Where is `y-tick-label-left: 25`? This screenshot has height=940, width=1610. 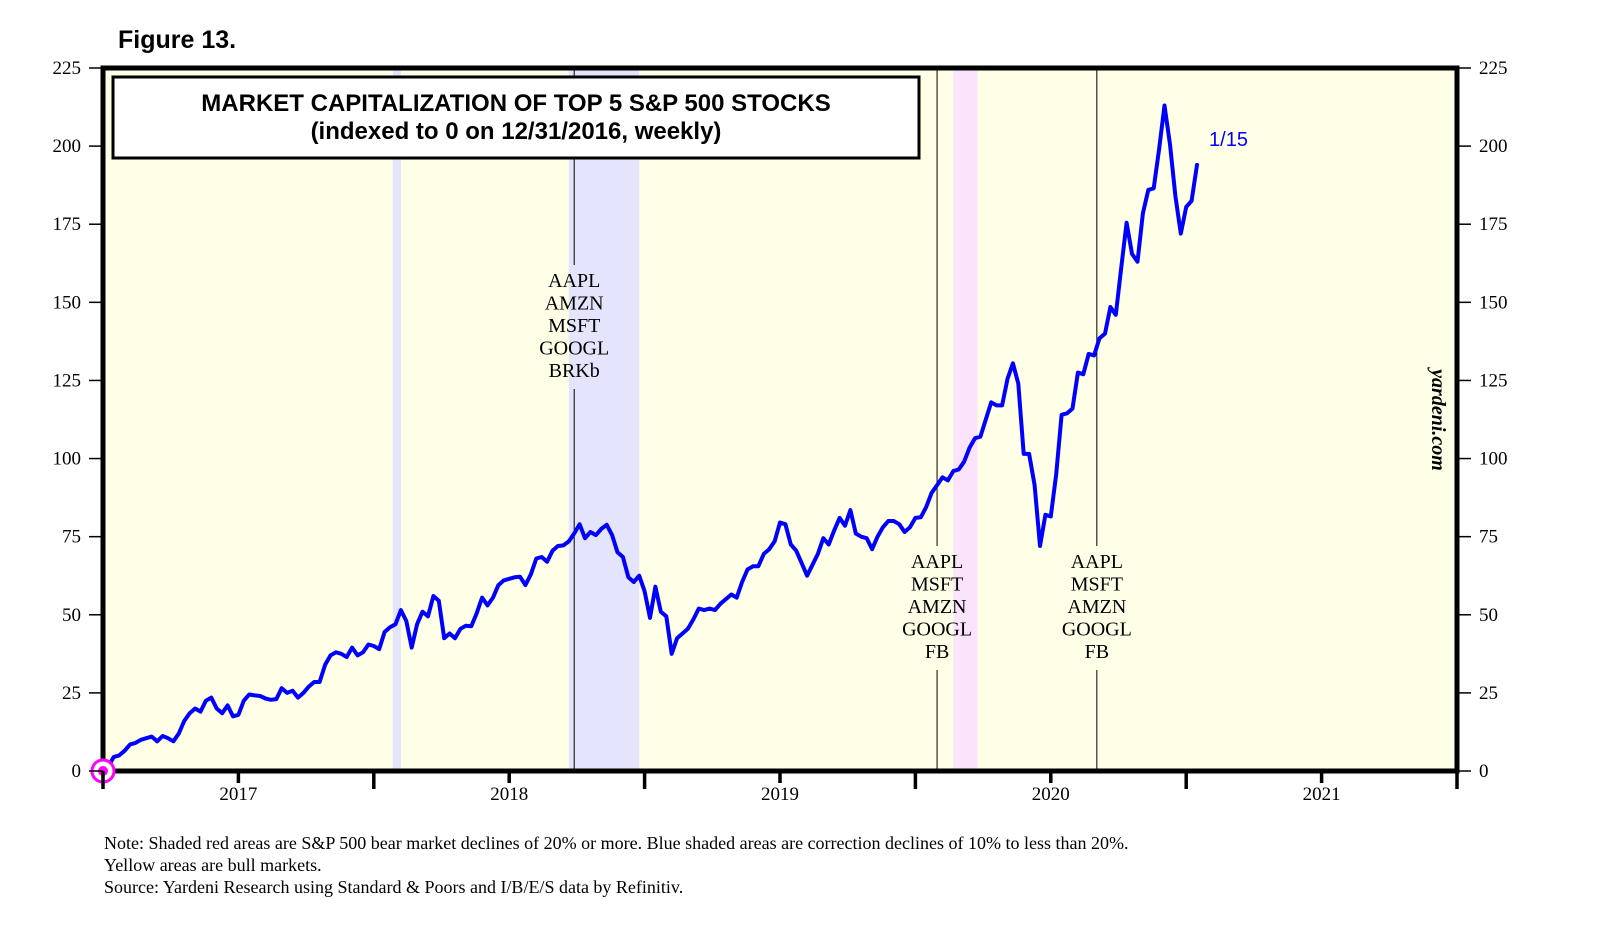 y-tick-label-left: 25 is located at coordinates (71, 693).